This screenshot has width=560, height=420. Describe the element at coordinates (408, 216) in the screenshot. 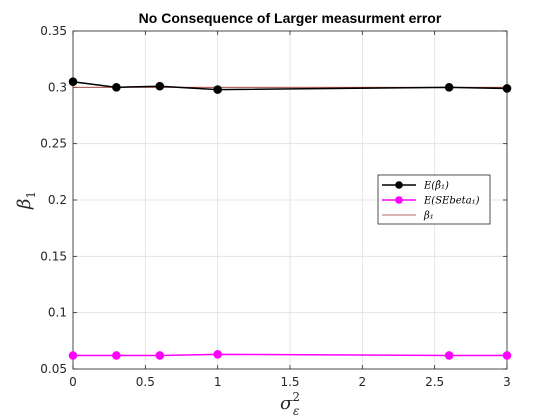

I see `legend-item: β₁` at that location.